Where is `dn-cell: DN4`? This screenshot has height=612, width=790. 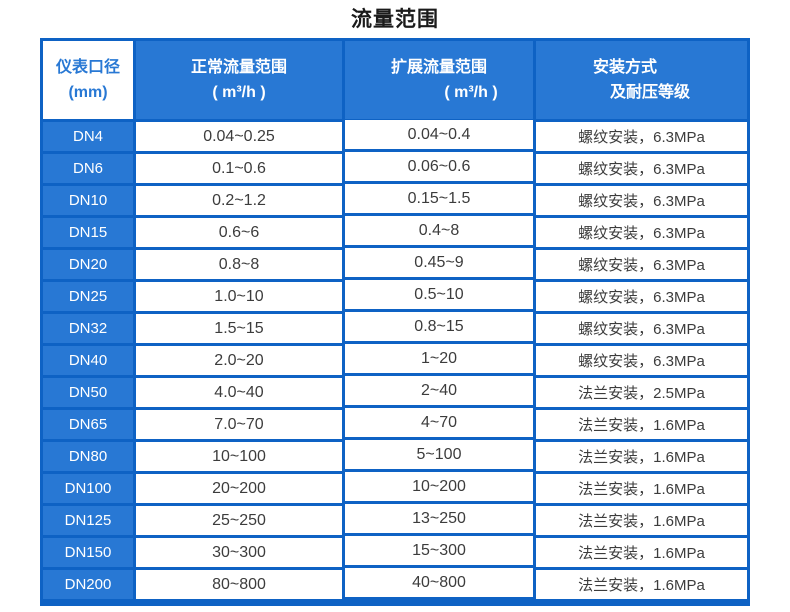 dn-cell: DN4 is located at coordinates (88, 136).